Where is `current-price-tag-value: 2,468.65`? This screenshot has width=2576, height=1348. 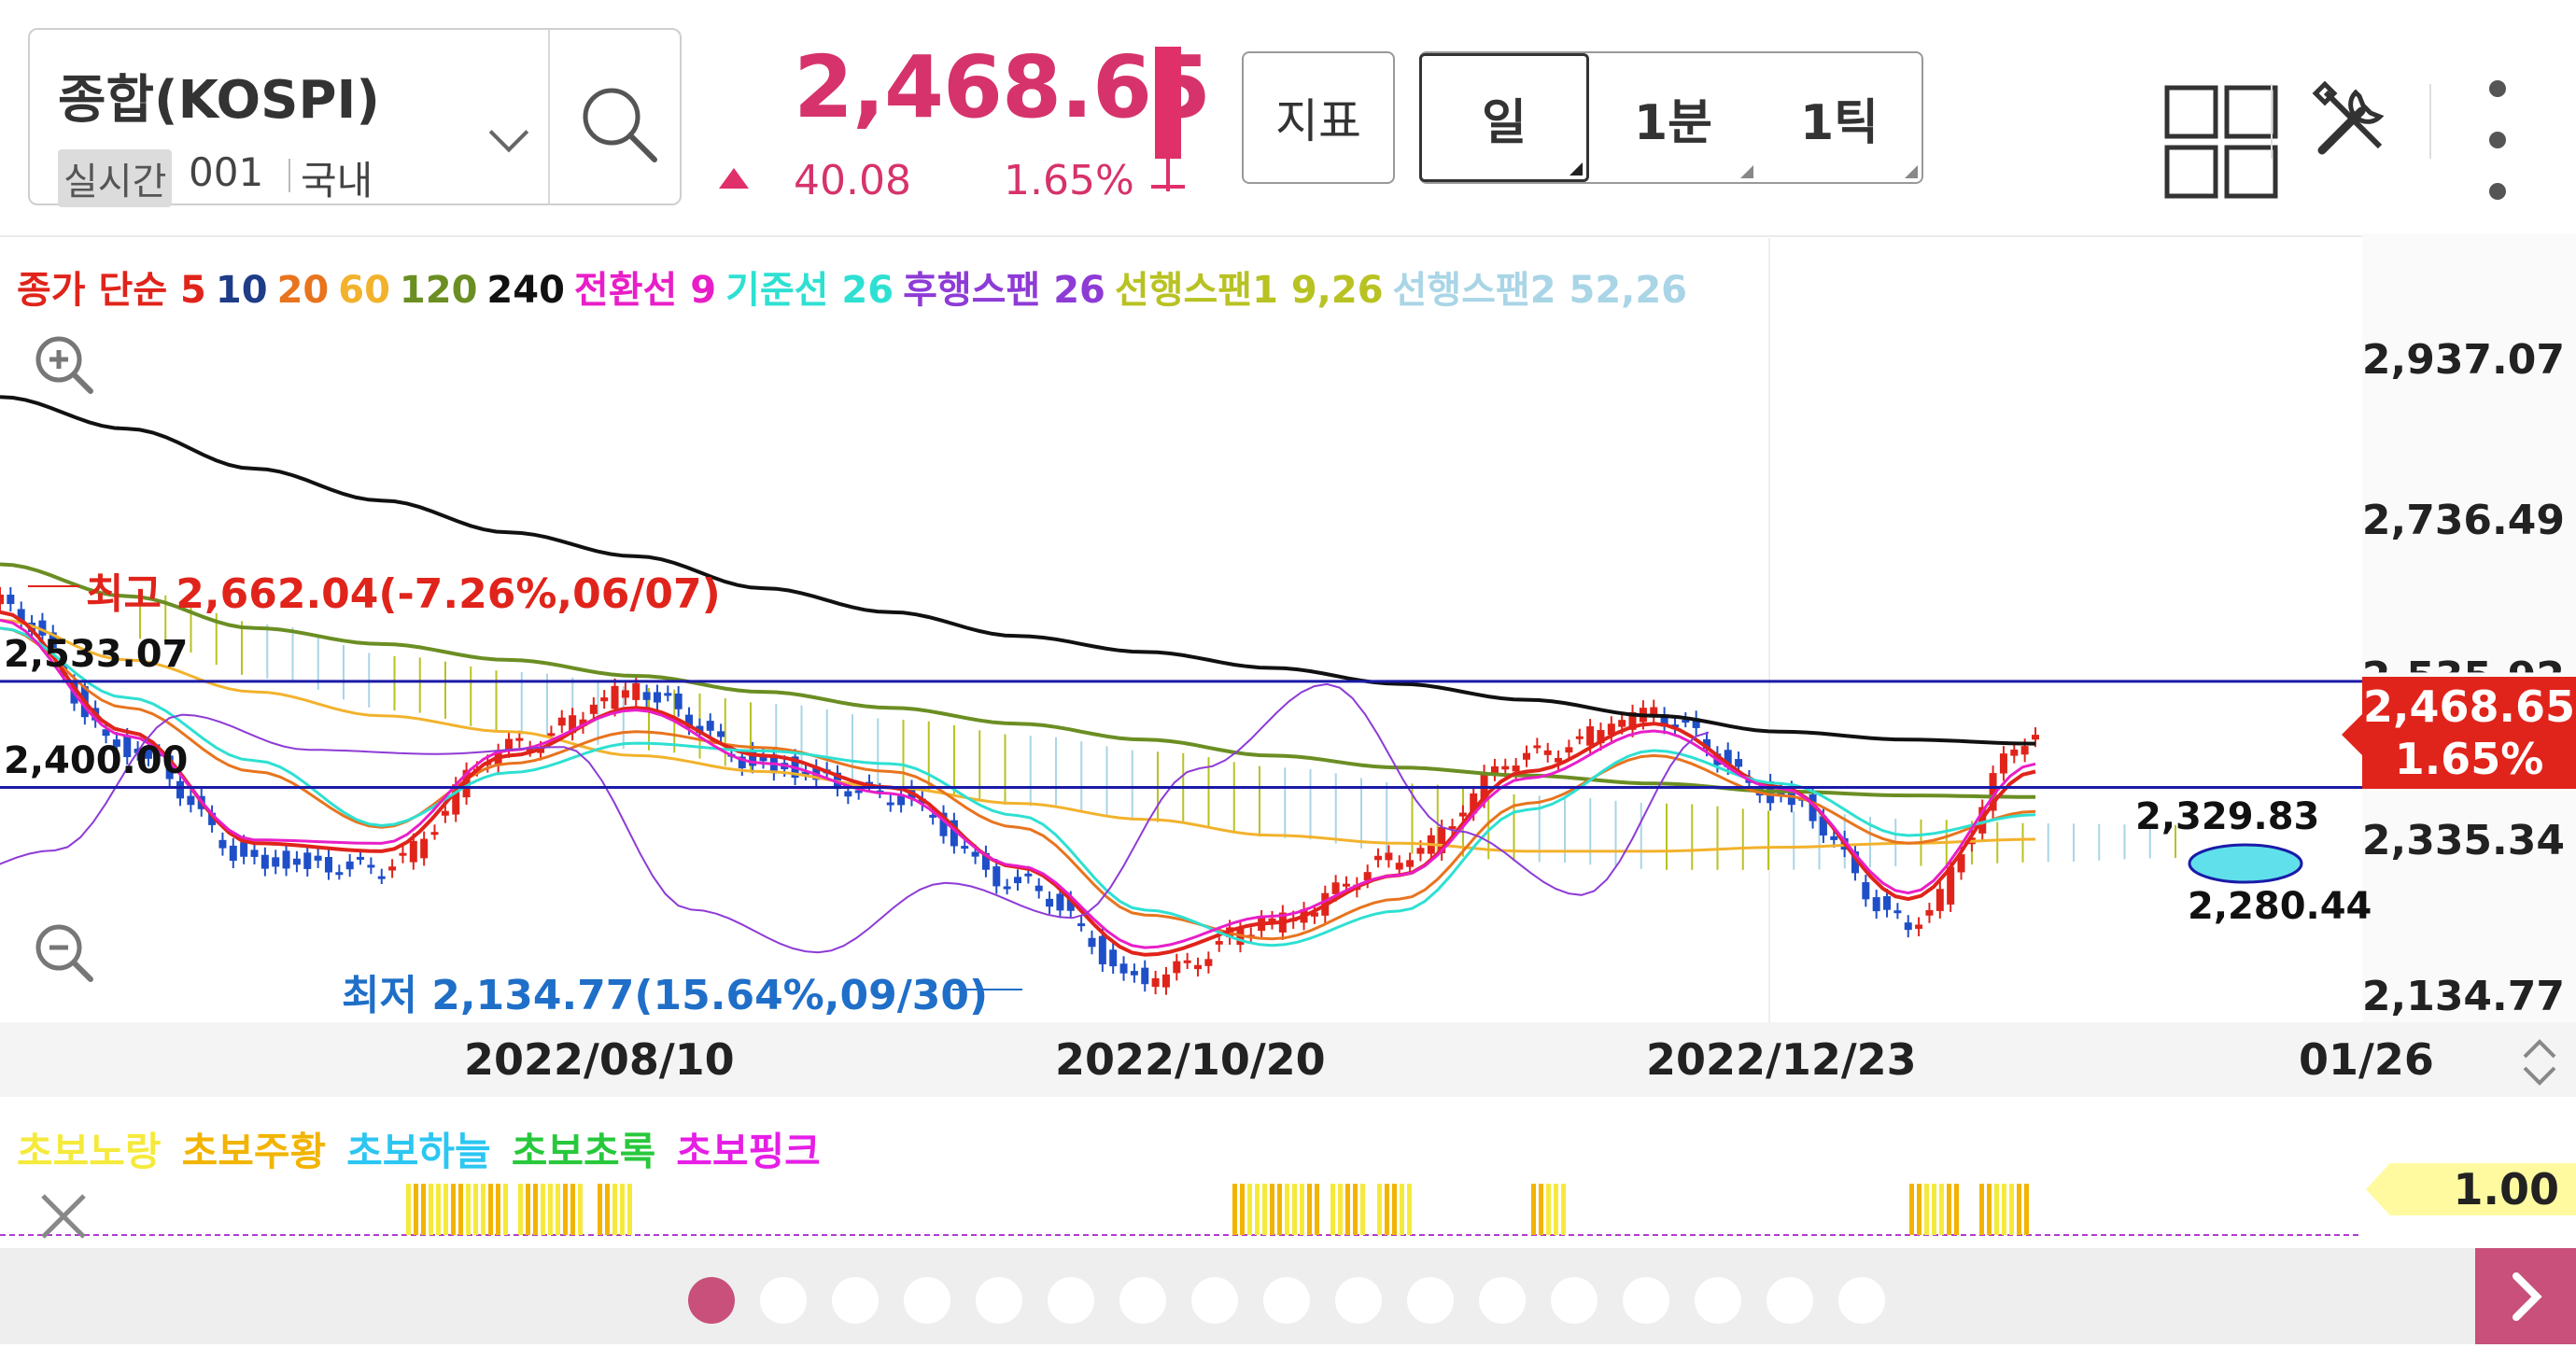
current-price-tag-value: 2,468.65 is located at coordinates (2469, 706).